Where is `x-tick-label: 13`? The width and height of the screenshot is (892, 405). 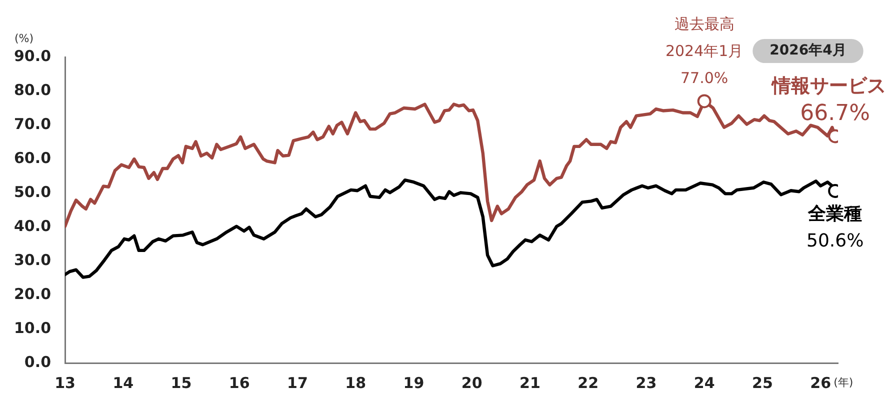
x-tick-label: 13 is located at coordinates (65, 383).